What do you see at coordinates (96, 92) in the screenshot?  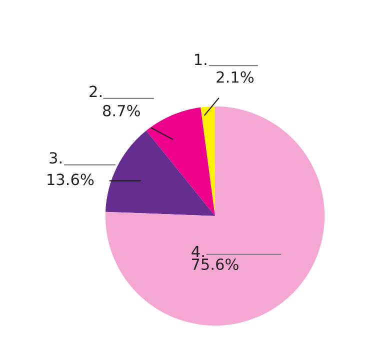 I see `slice-label: 2.` at bounding box center [96, 92].